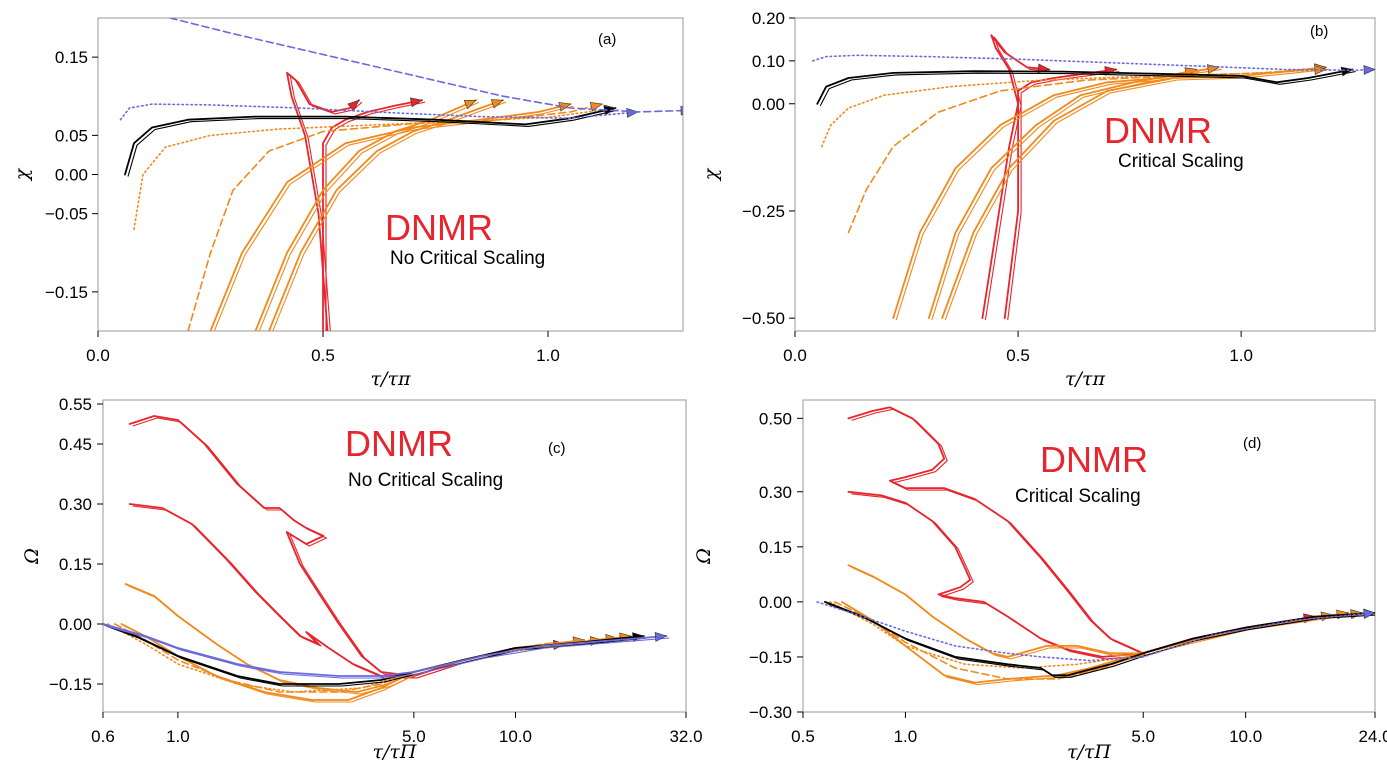 This screenshot has height=764, width=1387. What do you see at coordinates (770, 712) in the screenshot?
I see `y-tick-label: −0.30` at bounding box center [770, 712].